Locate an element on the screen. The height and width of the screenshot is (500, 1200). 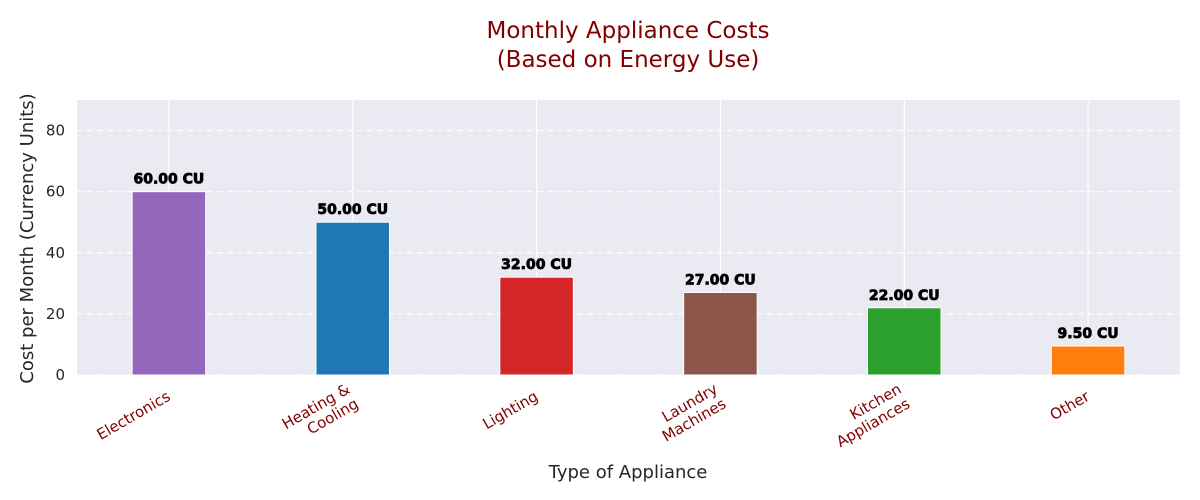
x-tick-label: KitchenAppliances is located at coordinates (869, 415).